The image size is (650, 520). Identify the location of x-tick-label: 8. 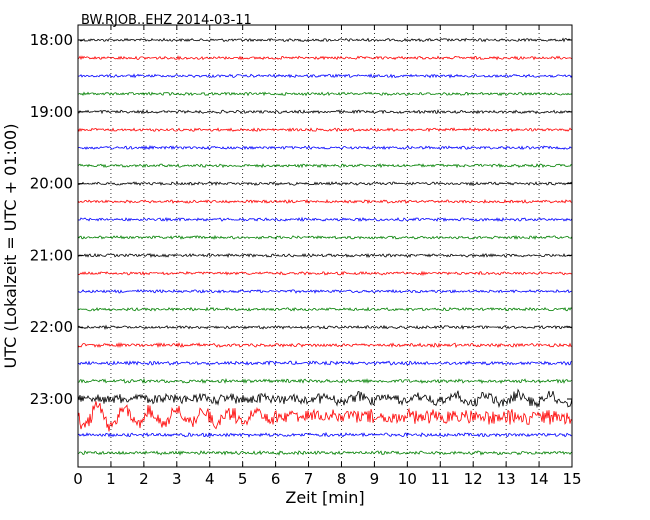
(342, 479).